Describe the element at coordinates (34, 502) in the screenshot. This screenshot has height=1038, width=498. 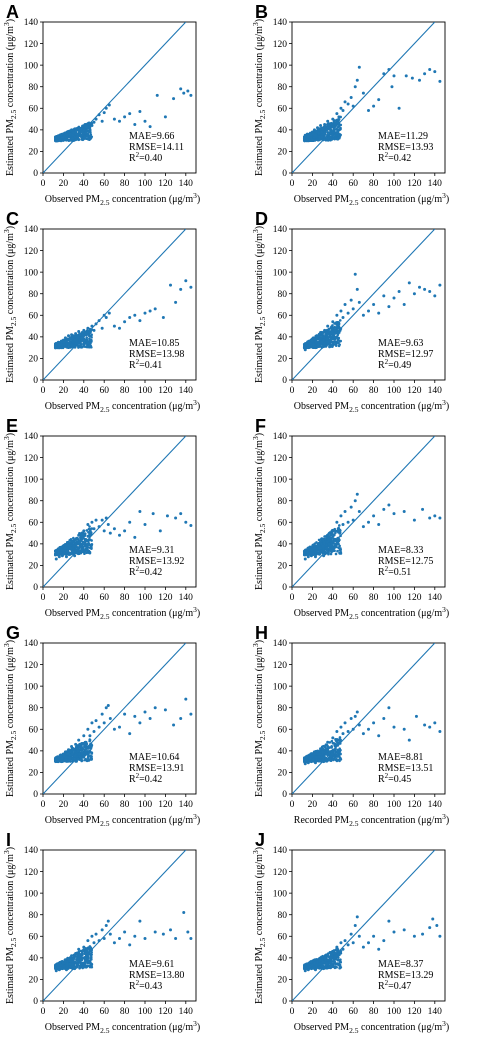
I see `y-tick-label: 80` at that location.